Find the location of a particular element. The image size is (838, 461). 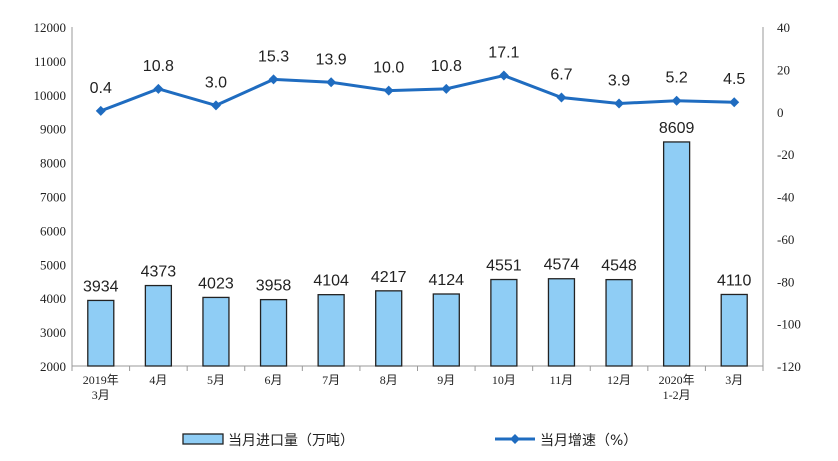

left-tick-label: 12000 is located at coordinates (50, 27).